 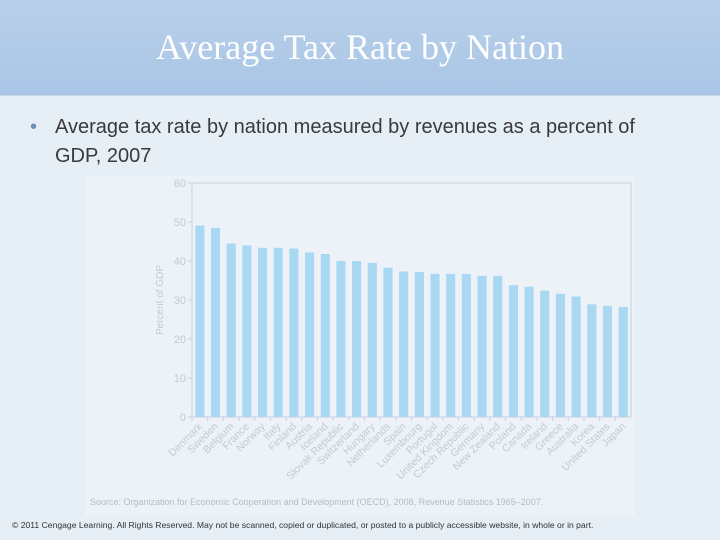 What do you see at coordinates (529, 351) in the screenshot?
I see `bar-canada` at bounding box center [529, 351].